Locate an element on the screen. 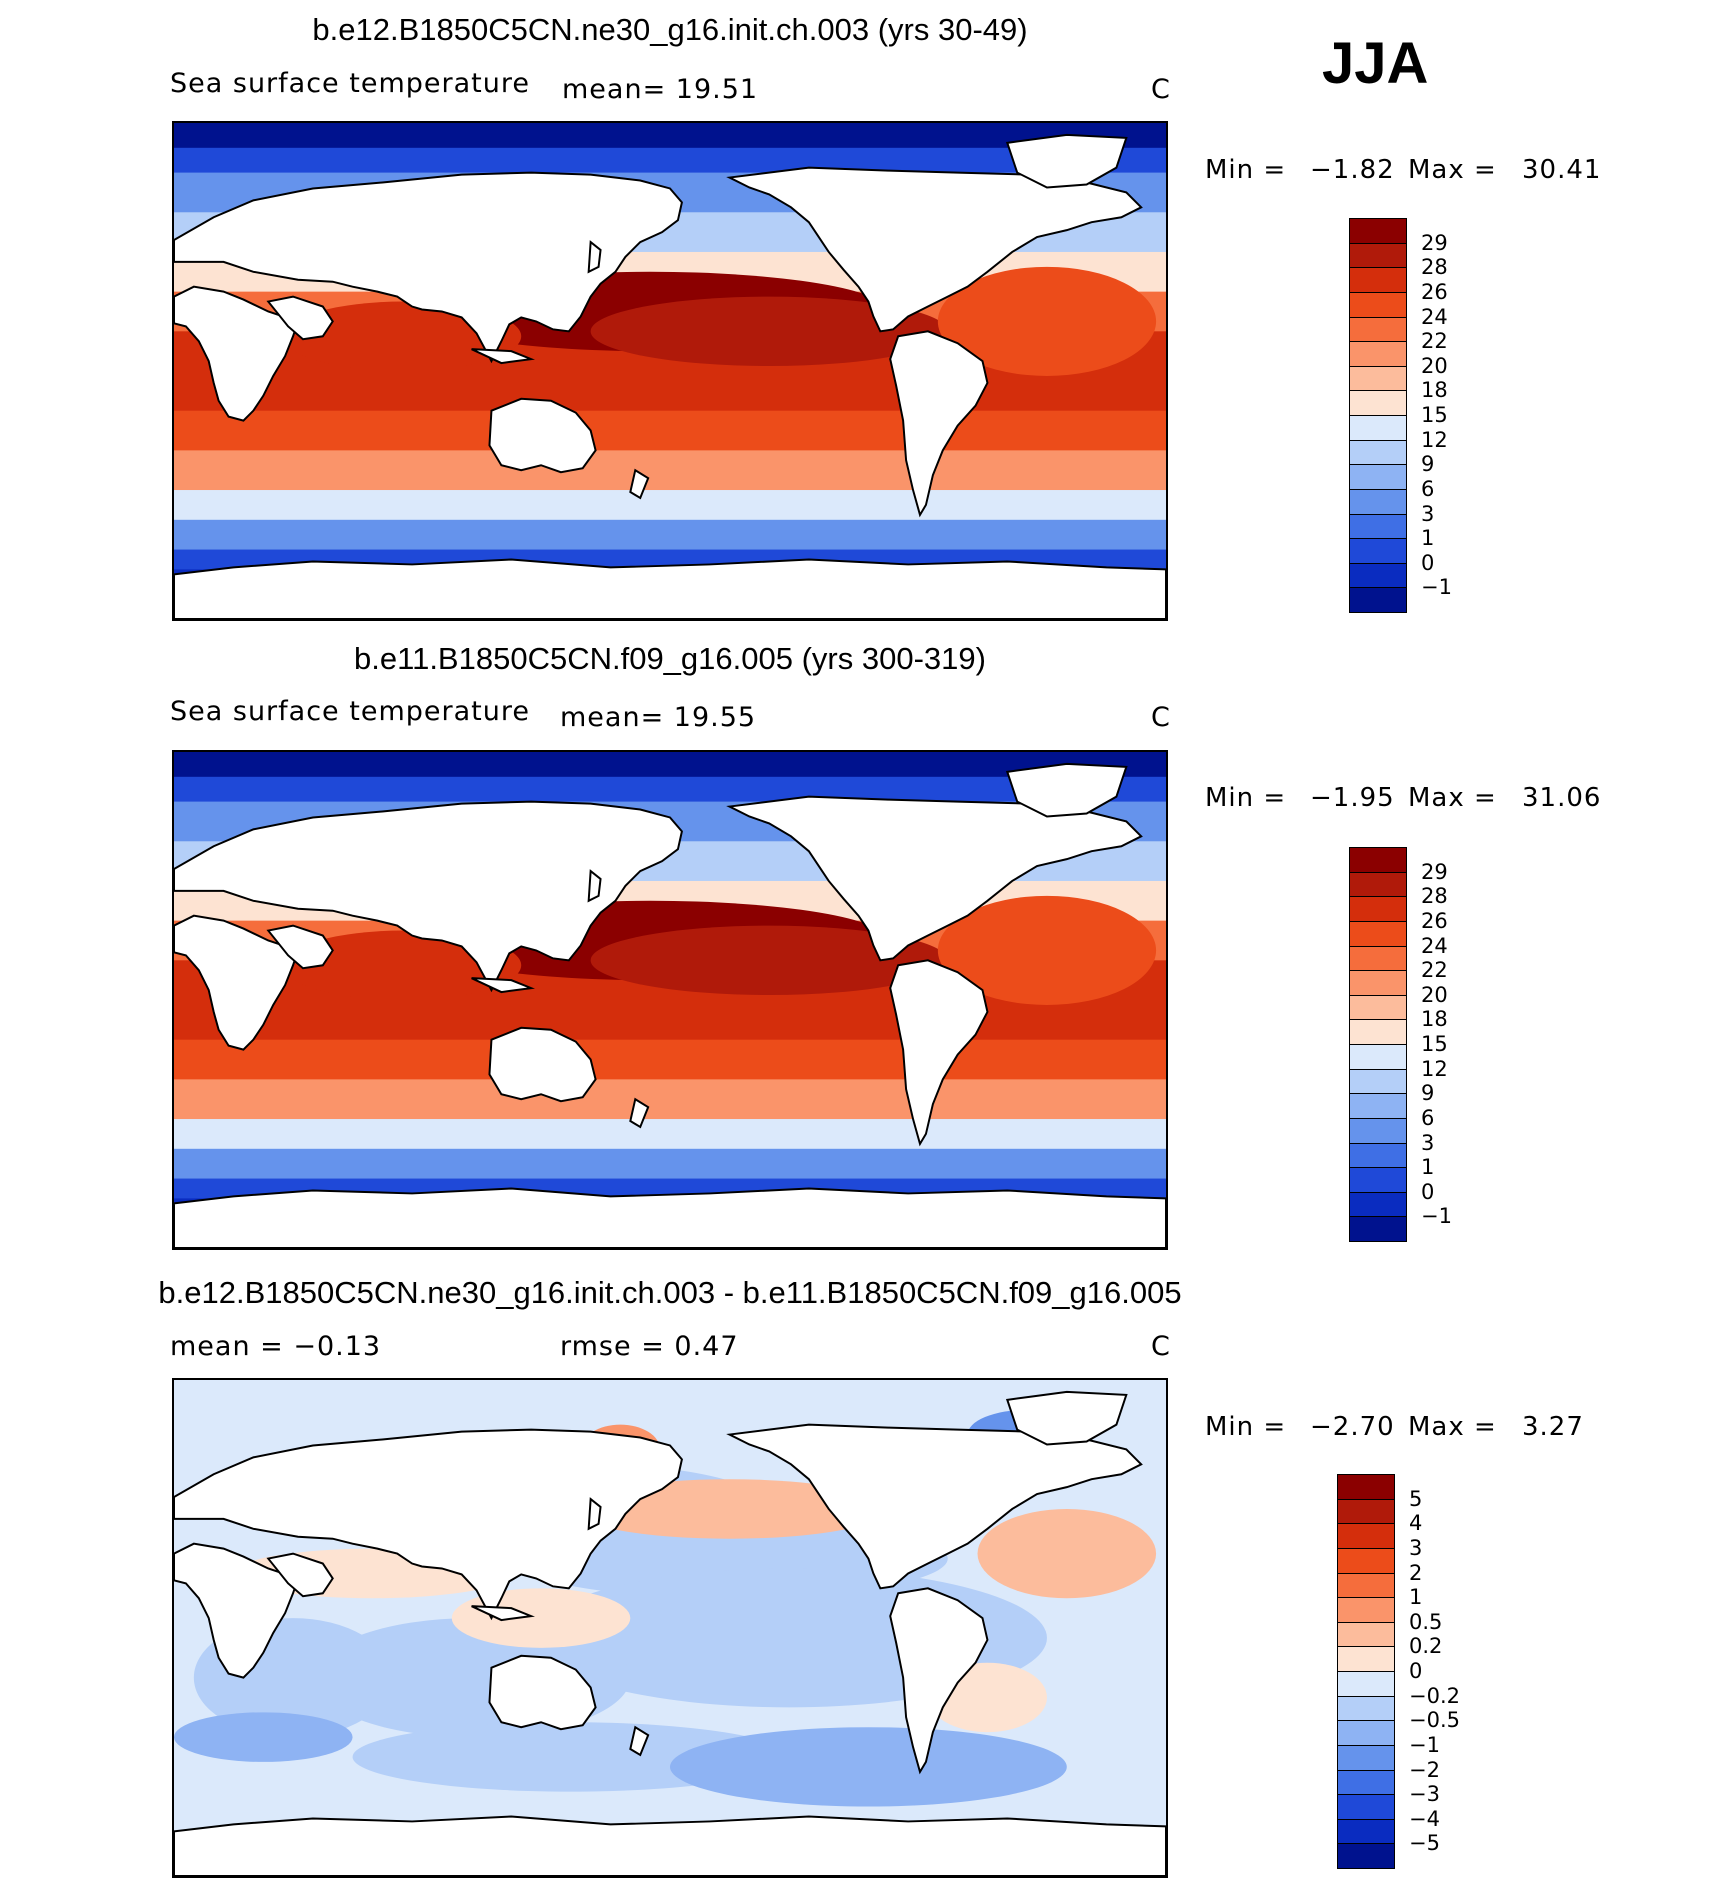 The image size is (1710, 1891). colorbar-tick-label: 4 is located at coordinates (1416, 1523).